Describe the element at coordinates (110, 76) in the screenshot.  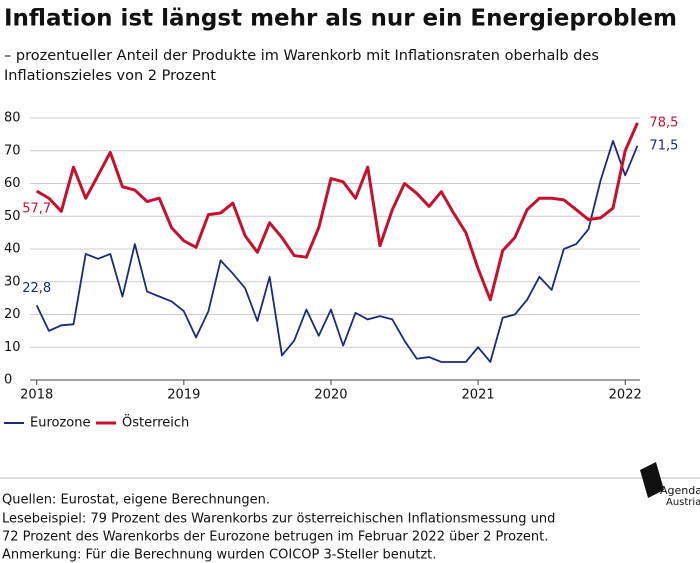
I see `chart-subtitle: Inflationszieles von 2 Prozent` at that location.